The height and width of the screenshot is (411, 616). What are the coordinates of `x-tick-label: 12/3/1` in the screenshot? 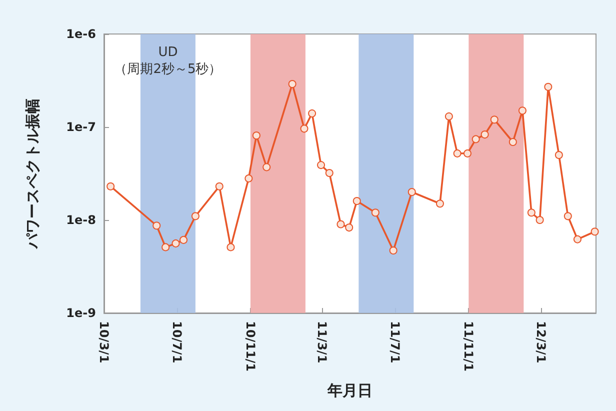 It's located at (541, 342).